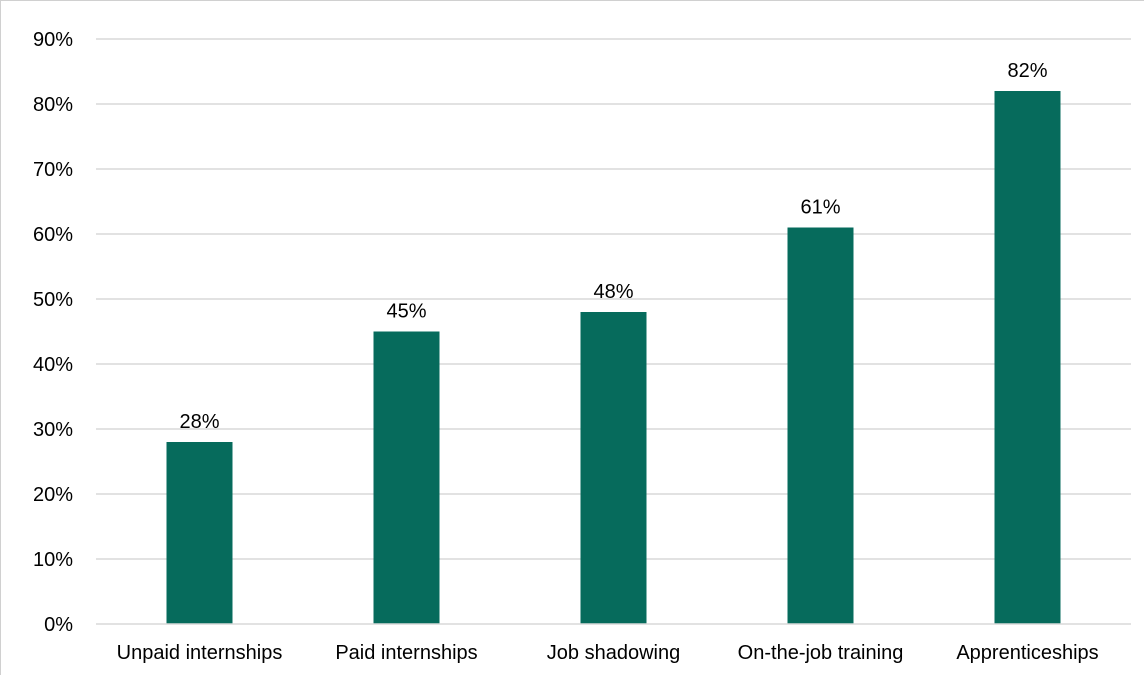 This screenshot has width=1144, height=676. Describe the element at coordinates (821, 653) in the screenshot. I see `x-category-label: On-the-job training` at that location.